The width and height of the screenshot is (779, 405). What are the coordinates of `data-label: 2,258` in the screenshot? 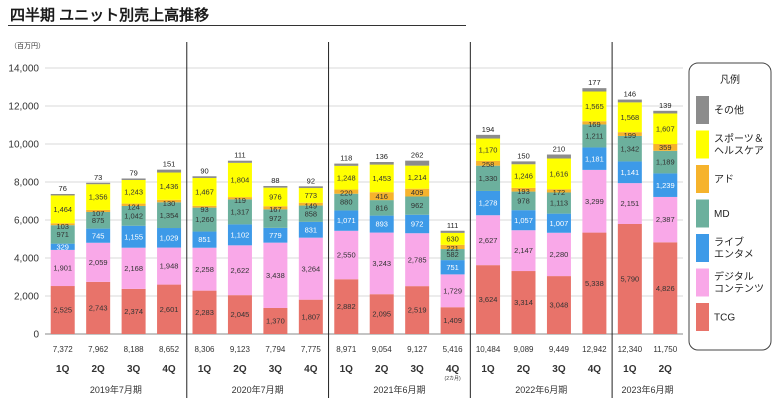 It's located at (204, 269).